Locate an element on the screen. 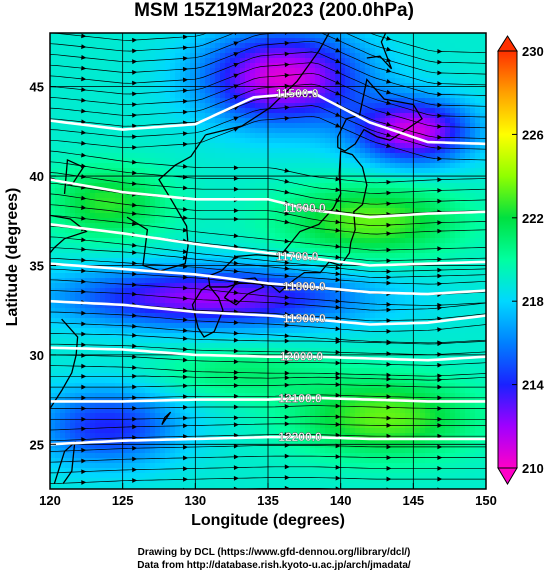 The image size is (548, 573). colorbar: 210 214 218 222 226 230 is located at coordinates (520, 260).